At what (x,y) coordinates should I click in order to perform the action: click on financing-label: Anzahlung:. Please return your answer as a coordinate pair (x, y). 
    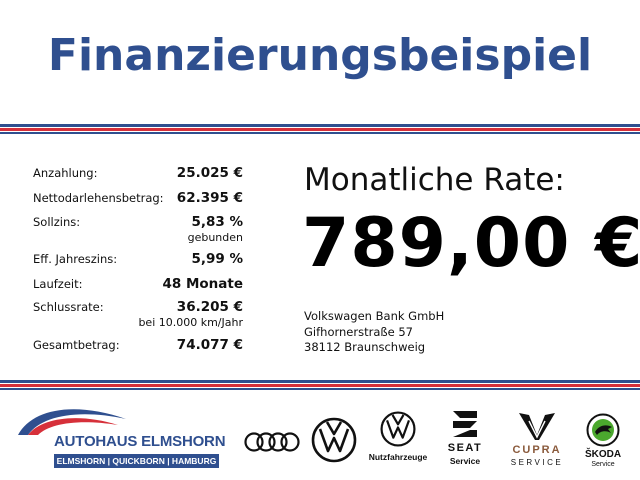
    Looking at the image, I should click on (65, 173).